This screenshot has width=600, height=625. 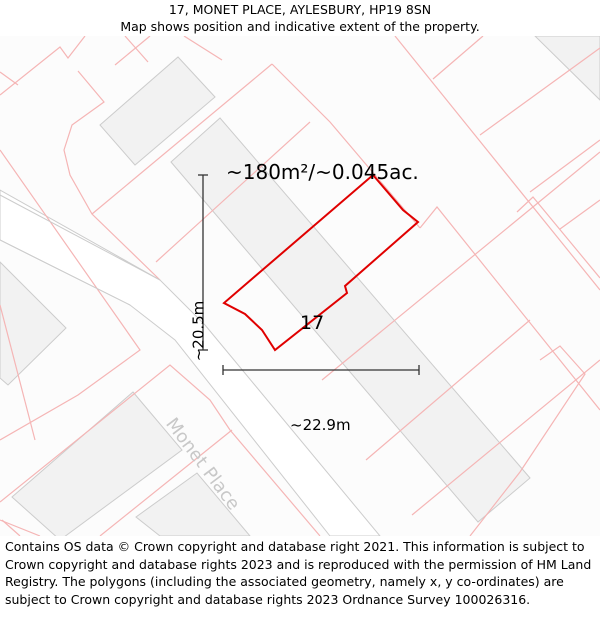 I want to click on property-address: 17, MONET PLACE, AYLESBURY, HP19 8SN, so click(x=300, y=9).